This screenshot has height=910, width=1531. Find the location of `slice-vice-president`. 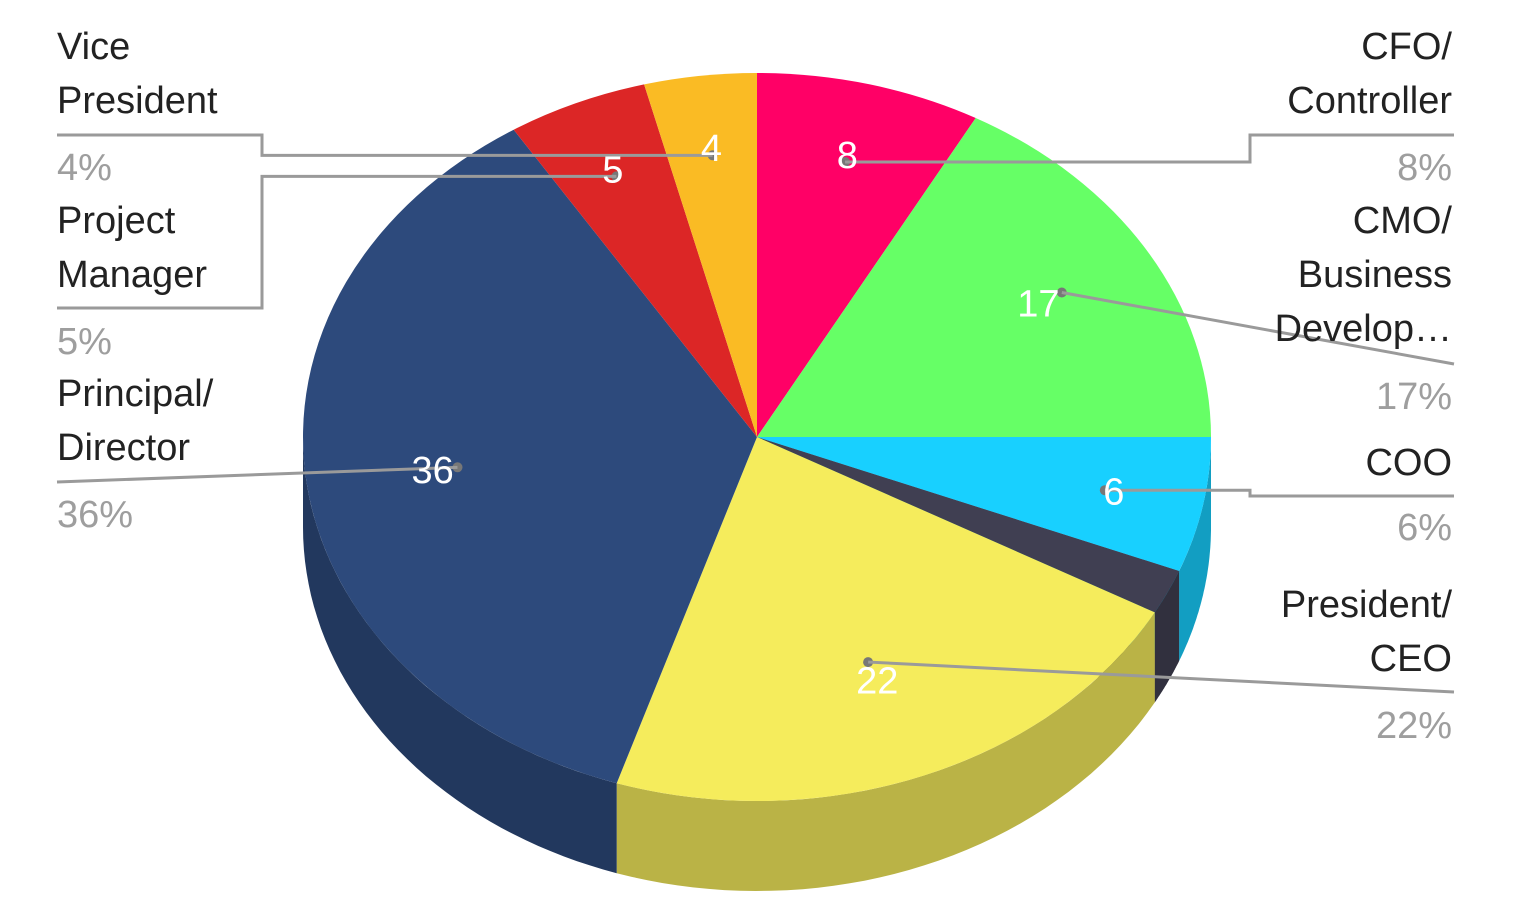

slice-vice-president is located at coordinates (700, 255).